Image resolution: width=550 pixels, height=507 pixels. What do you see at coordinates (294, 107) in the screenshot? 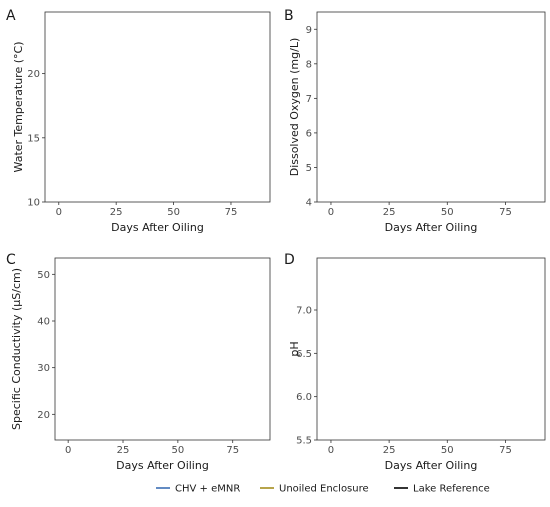
I see `y-axis-title: Dissolved Oxygen (mg/L)` at bounding box center [294, 107].